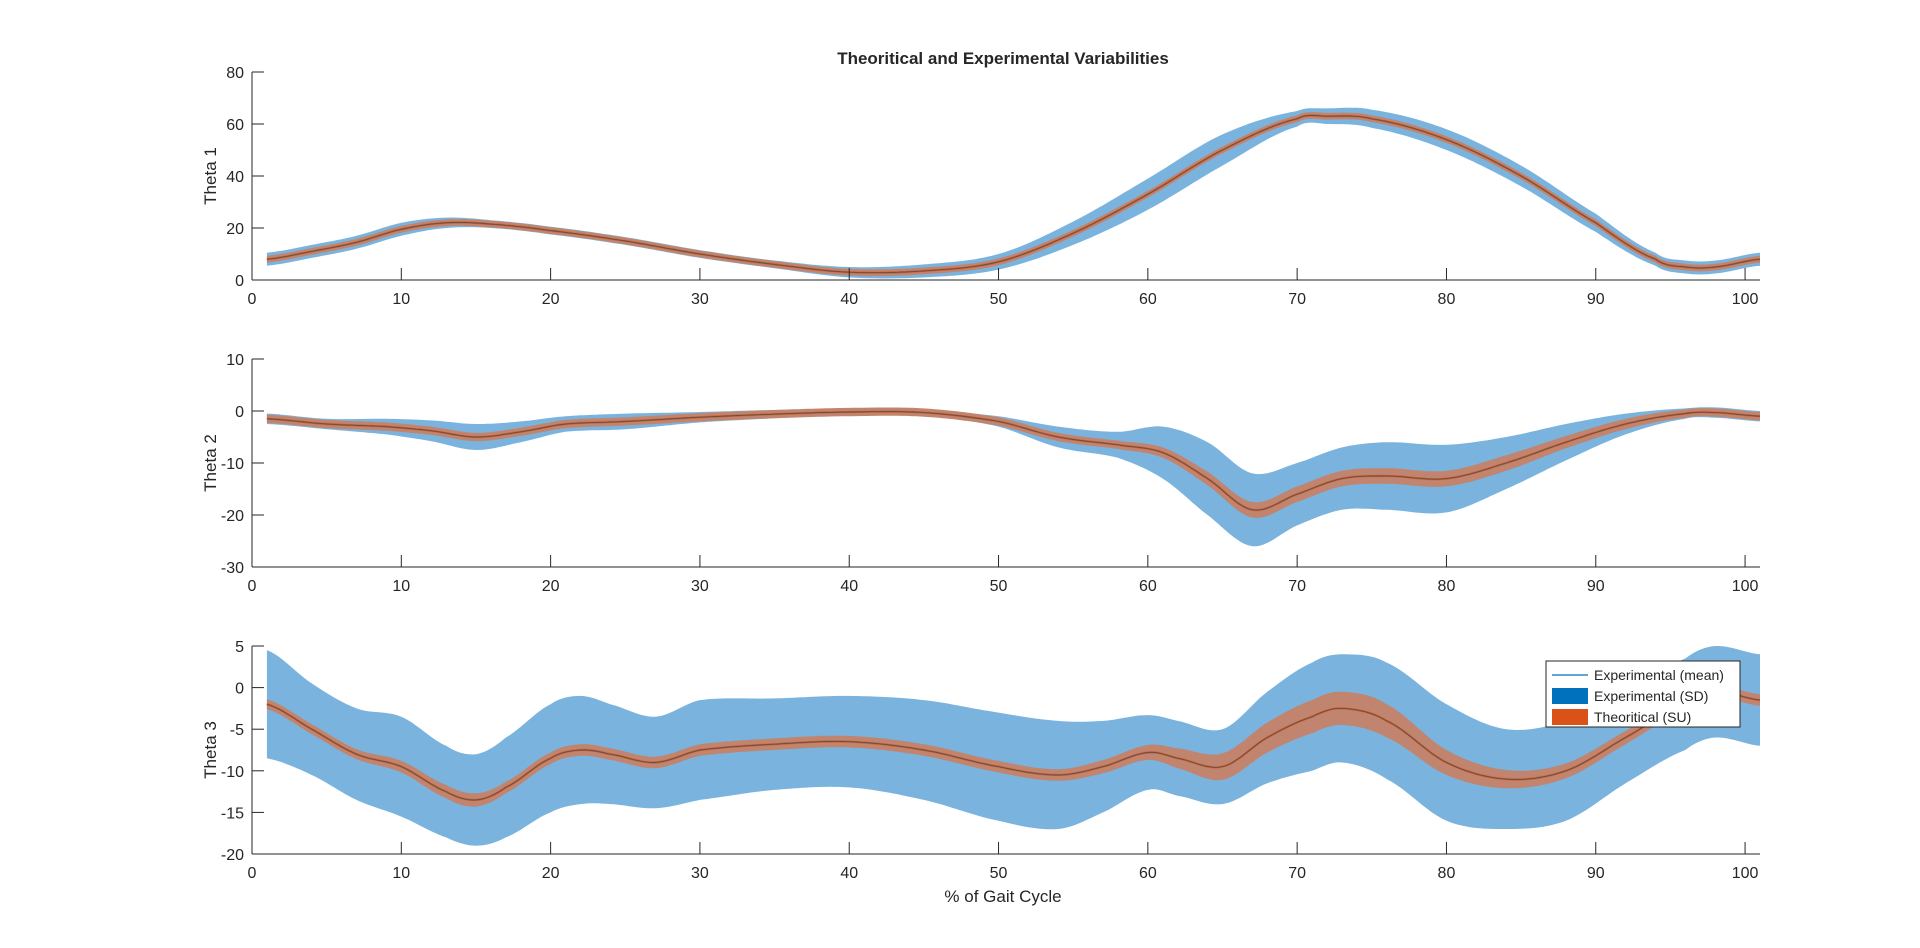 This screenshot has height=948, width=1920. Describe the element at coordinates (1002, 896) in the screenshot. I see `x-axis-label: % of Gait Cycle` at that location.